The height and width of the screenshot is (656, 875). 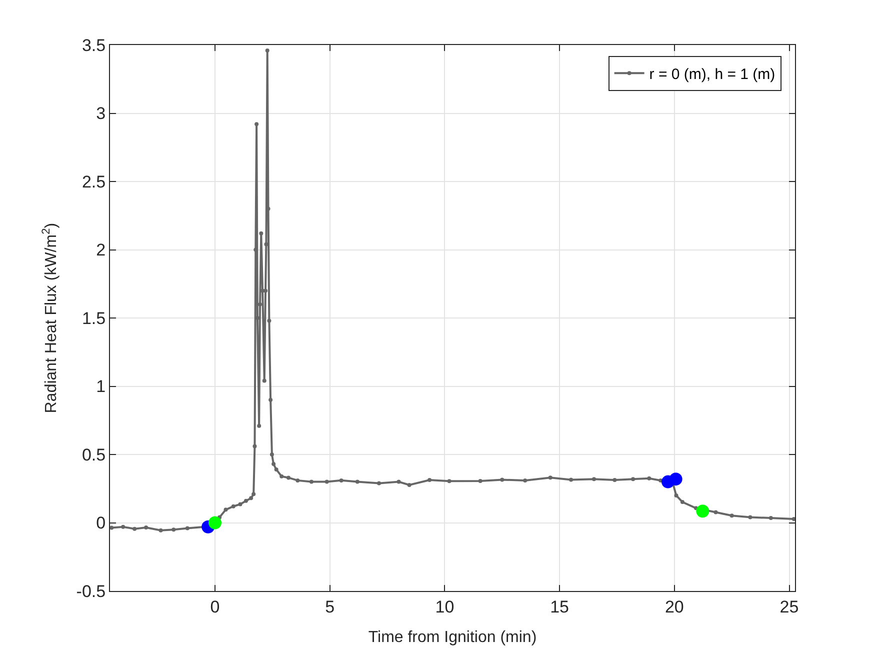 What do you see at coordinates (674, 606) in the screenshot?
I see `x-tick-label: 20` at bounding box center [674, 606].